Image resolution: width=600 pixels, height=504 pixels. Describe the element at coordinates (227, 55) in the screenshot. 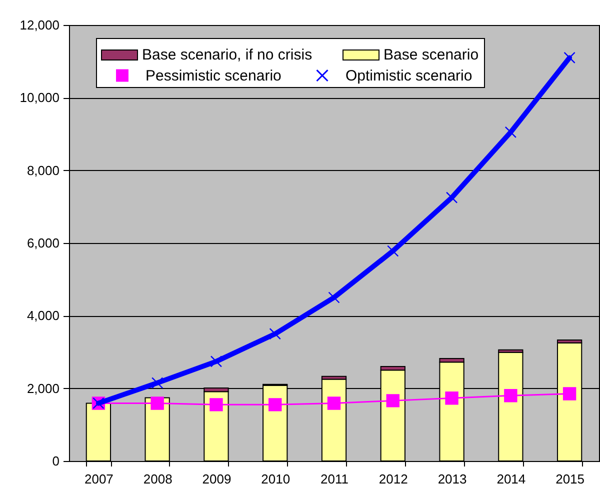

I see `legend-label: Base scenario, if no crisis` at that location.